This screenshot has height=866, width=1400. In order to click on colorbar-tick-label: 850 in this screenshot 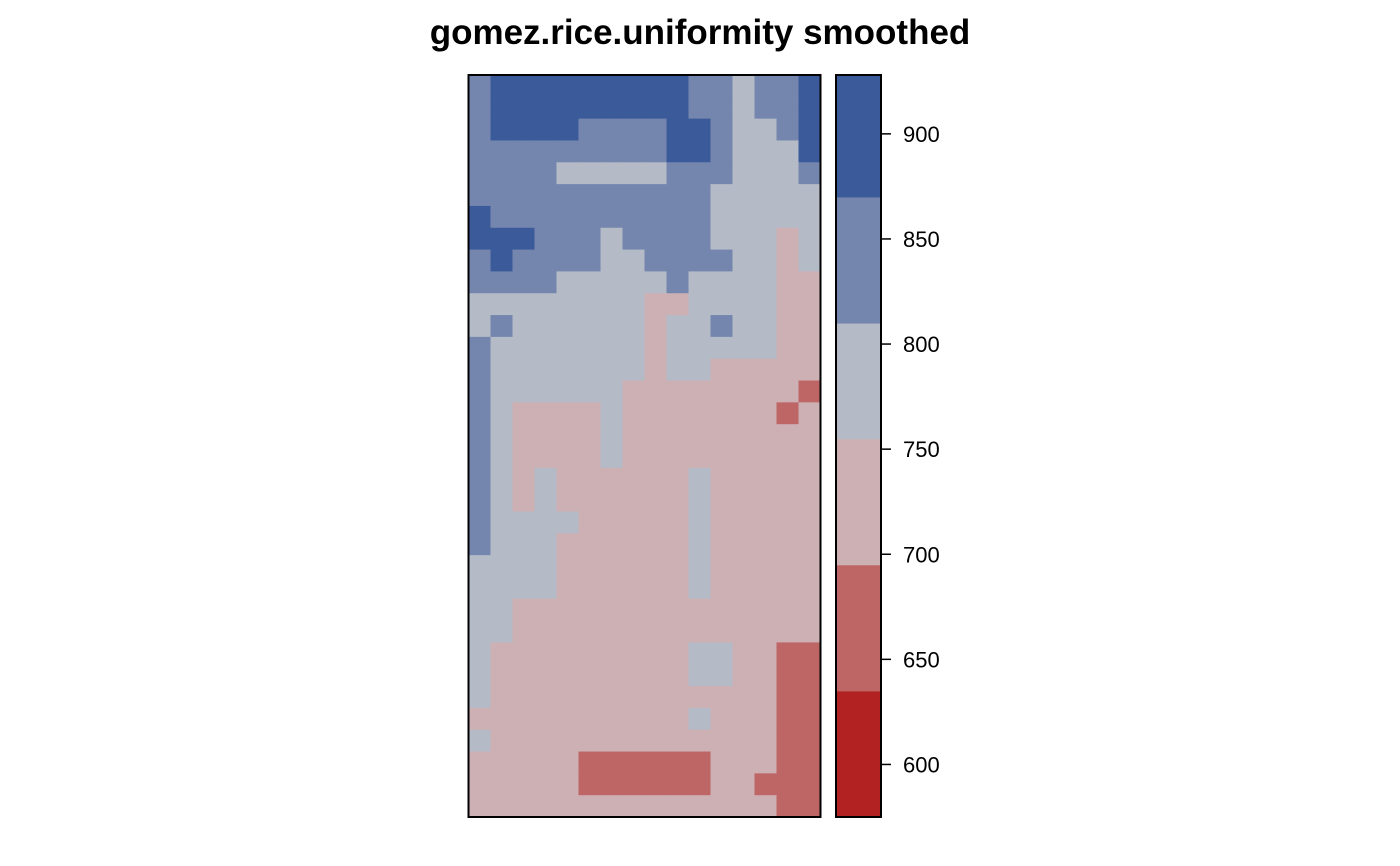, I will do `click(921, 239)`.